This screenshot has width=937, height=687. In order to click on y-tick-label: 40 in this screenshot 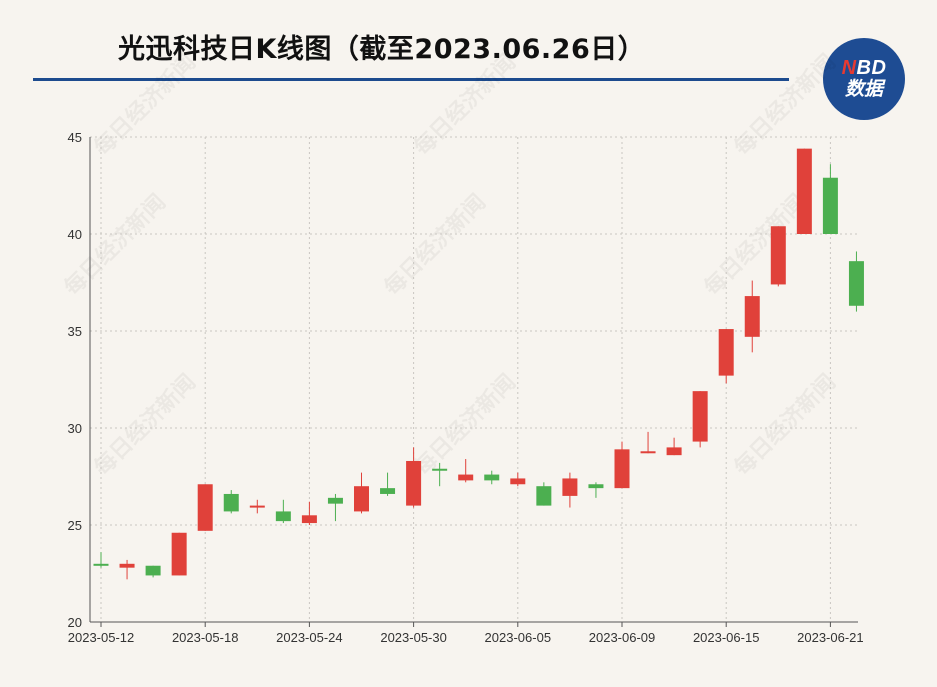, I will do `click(75, 234)`.